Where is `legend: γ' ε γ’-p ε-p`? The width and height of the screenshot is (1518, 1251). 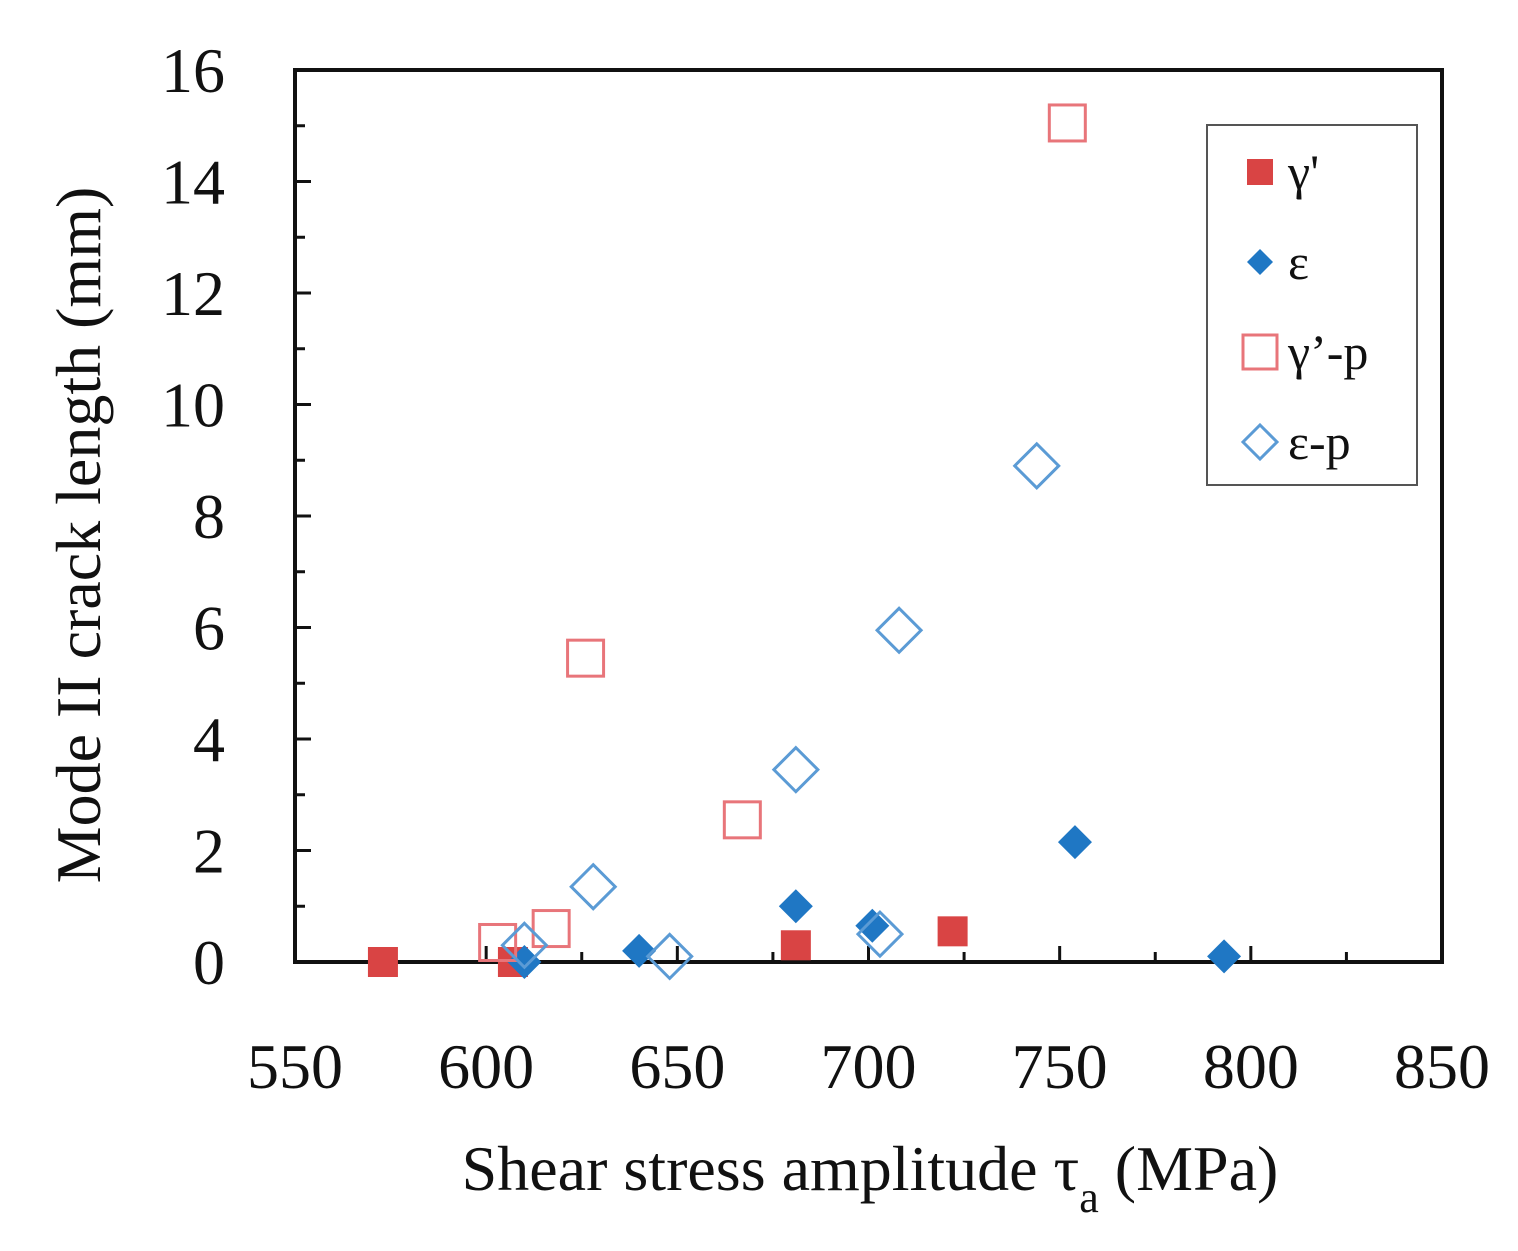 legend: γ' ε γ’-p ε-p is located at coordinates (1312, 305).